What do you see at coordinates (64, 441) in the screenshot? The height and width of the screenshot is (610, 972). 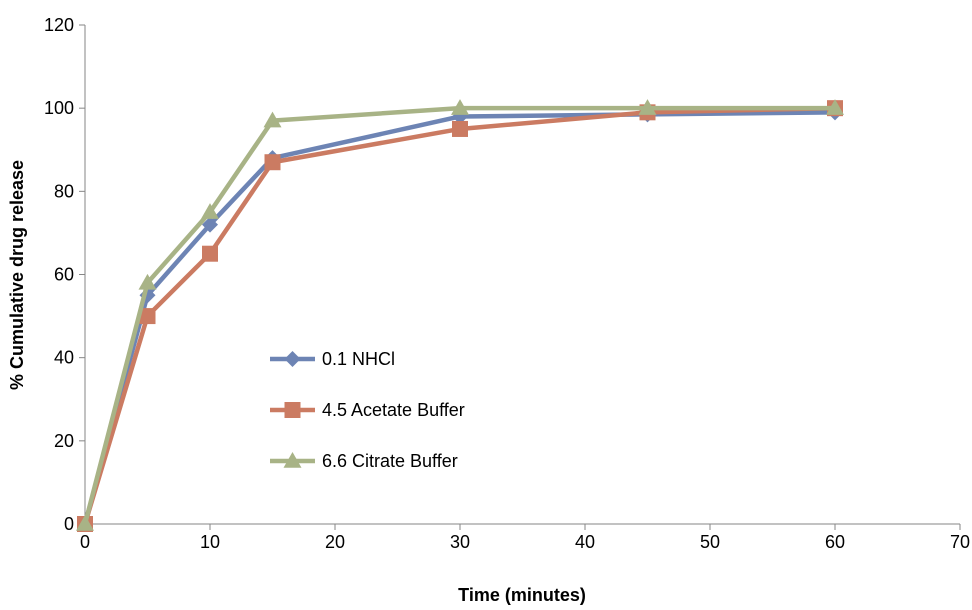 I see `y-tick-label: 20` at bounding box center [64, 441].